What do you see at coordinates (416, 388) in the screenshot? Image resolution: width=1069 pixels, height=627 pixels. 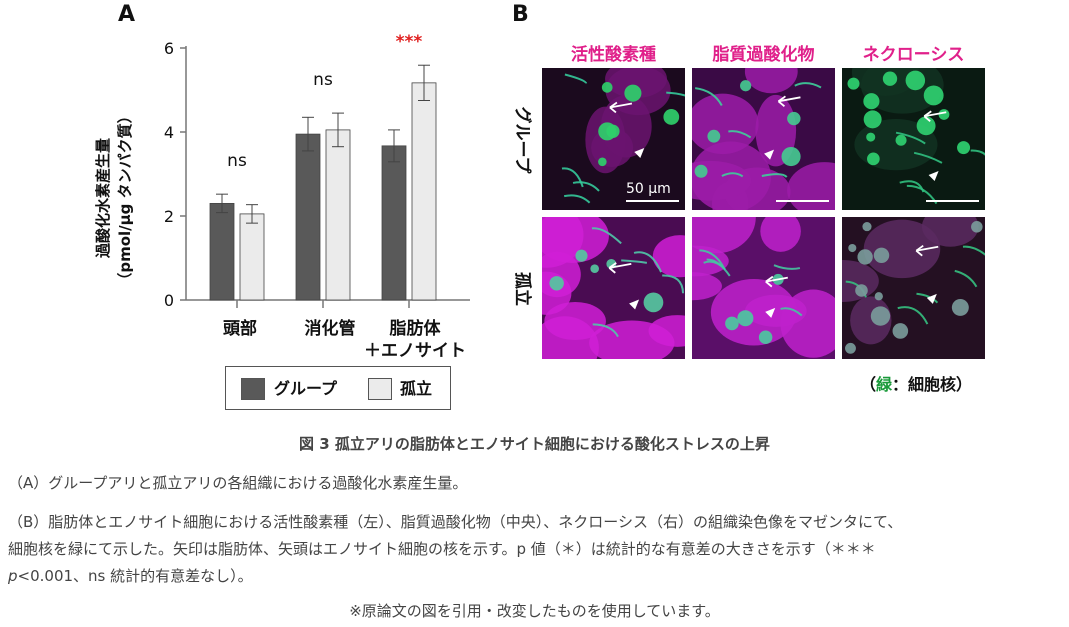 I see `legend-label-isolated: 孤立` at bounding box center [416, 388].